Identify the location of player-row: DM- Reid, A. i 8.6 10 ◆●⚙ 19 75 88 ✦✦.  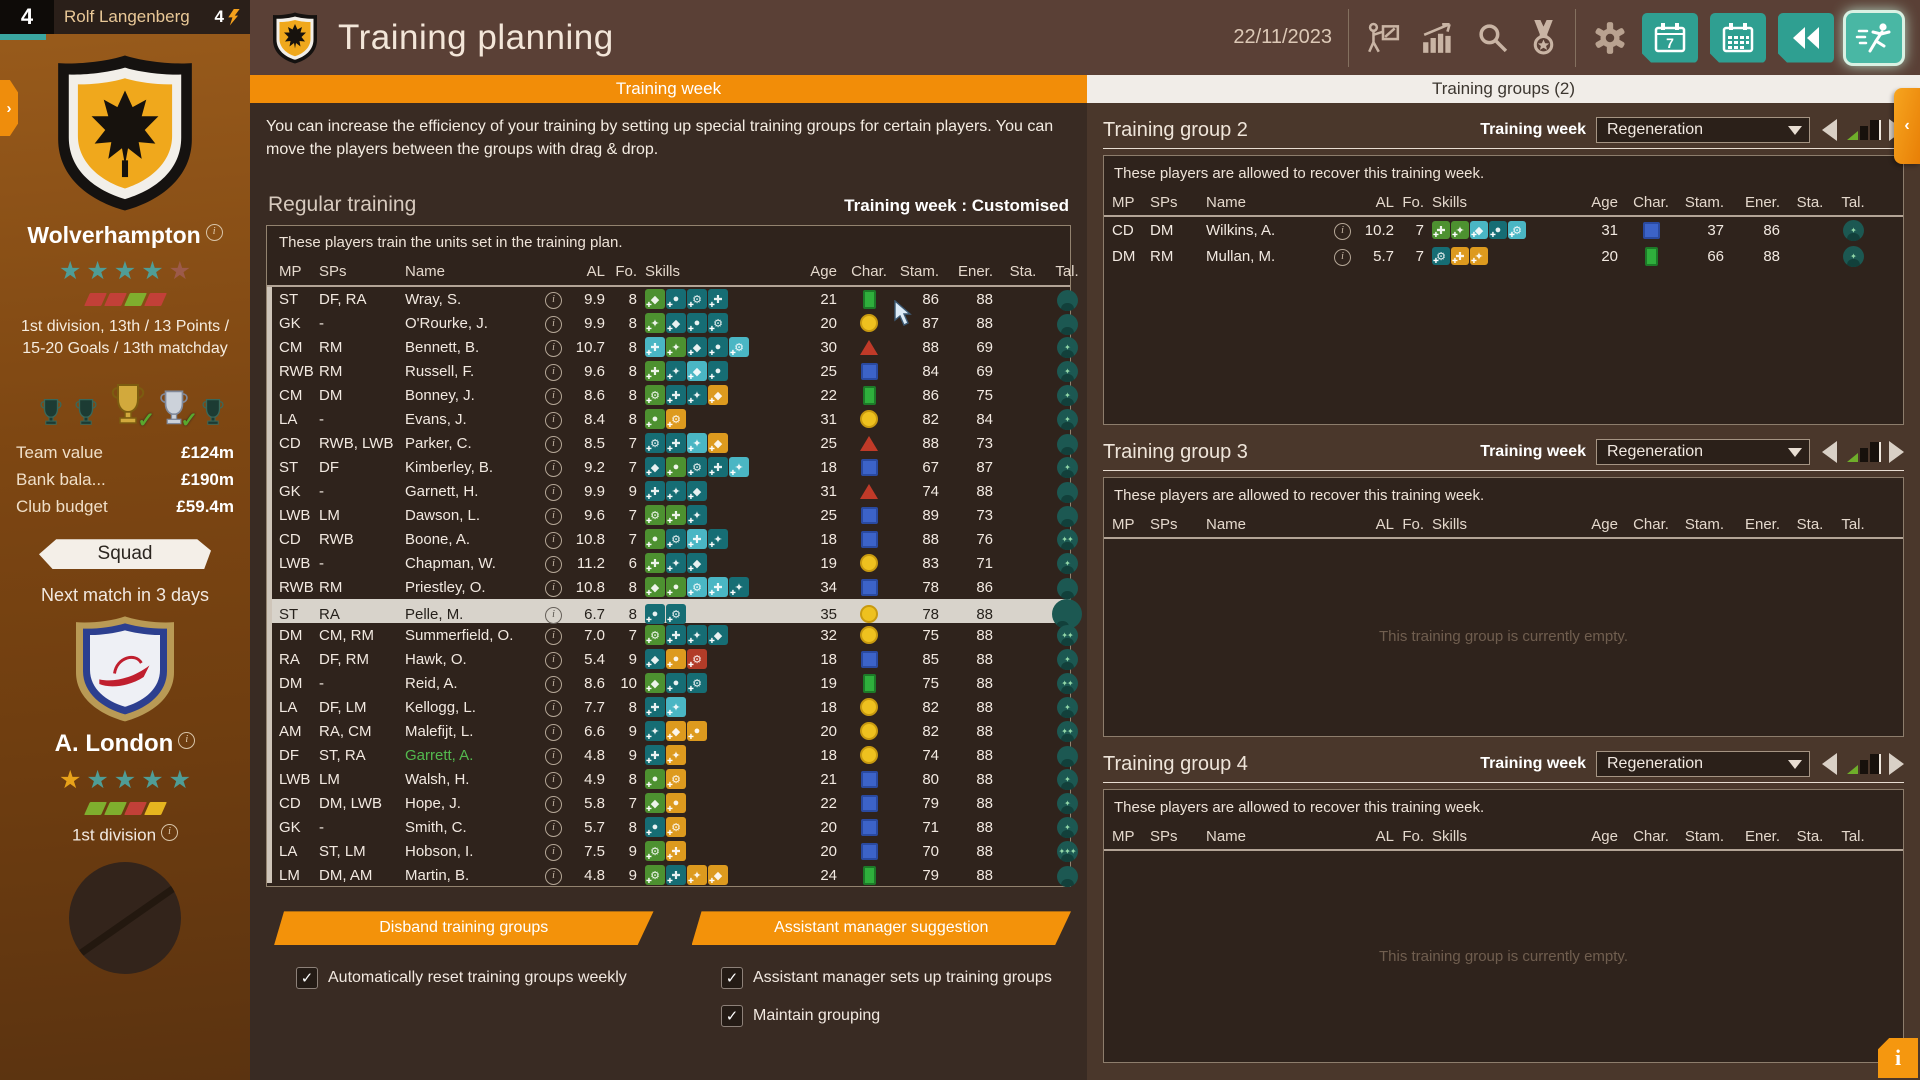
(672, 683).